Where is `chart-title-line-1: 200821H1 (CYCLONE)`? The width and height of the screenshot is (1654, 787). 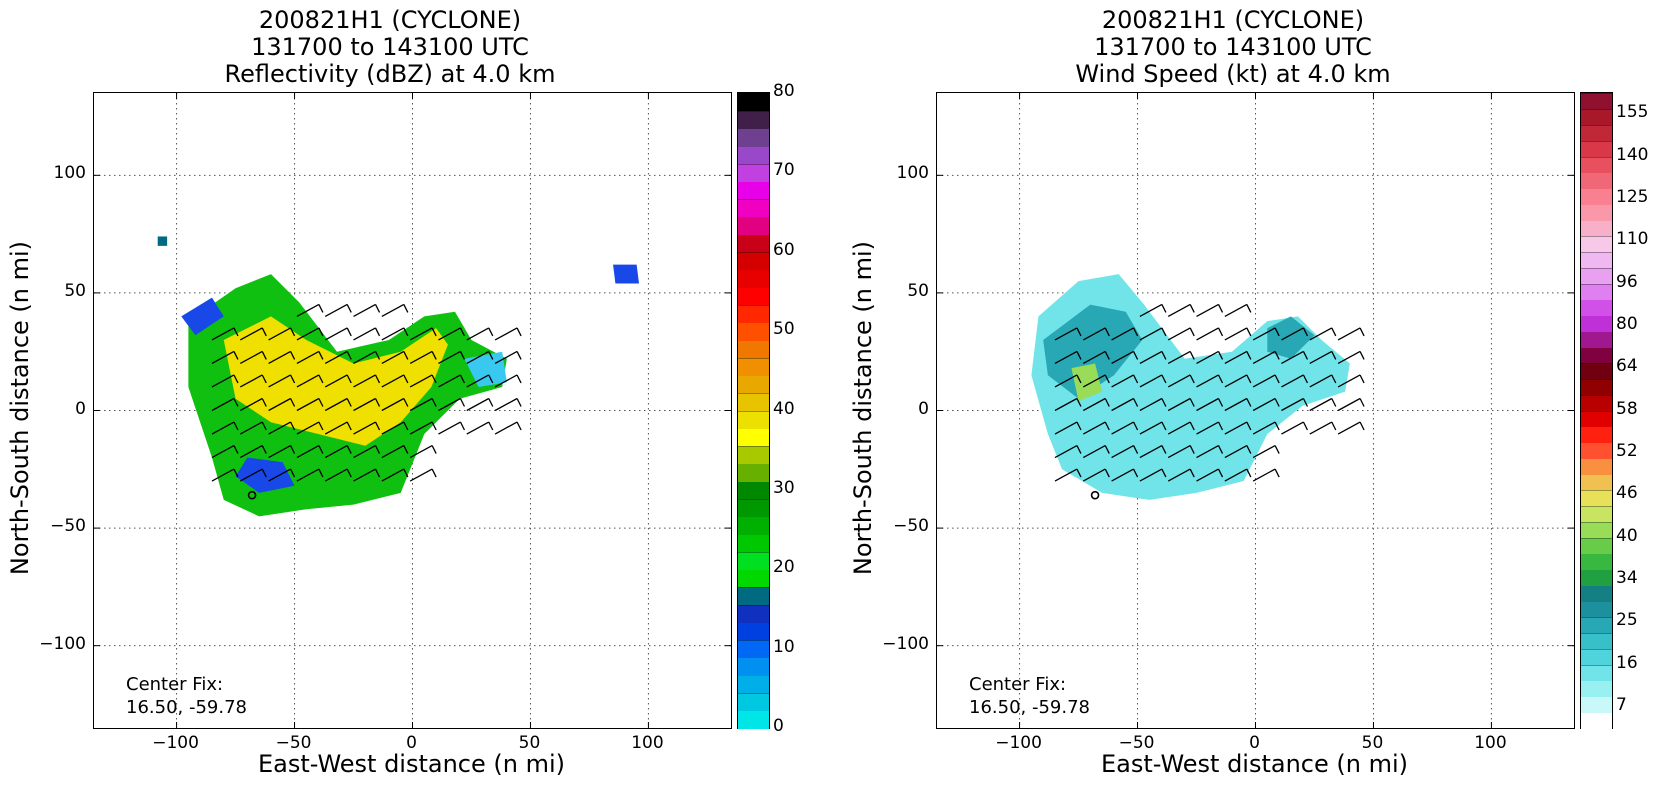 chart-title-line-1: 200821H1 (CYCLONE) is located at coordinates (1233, 20).